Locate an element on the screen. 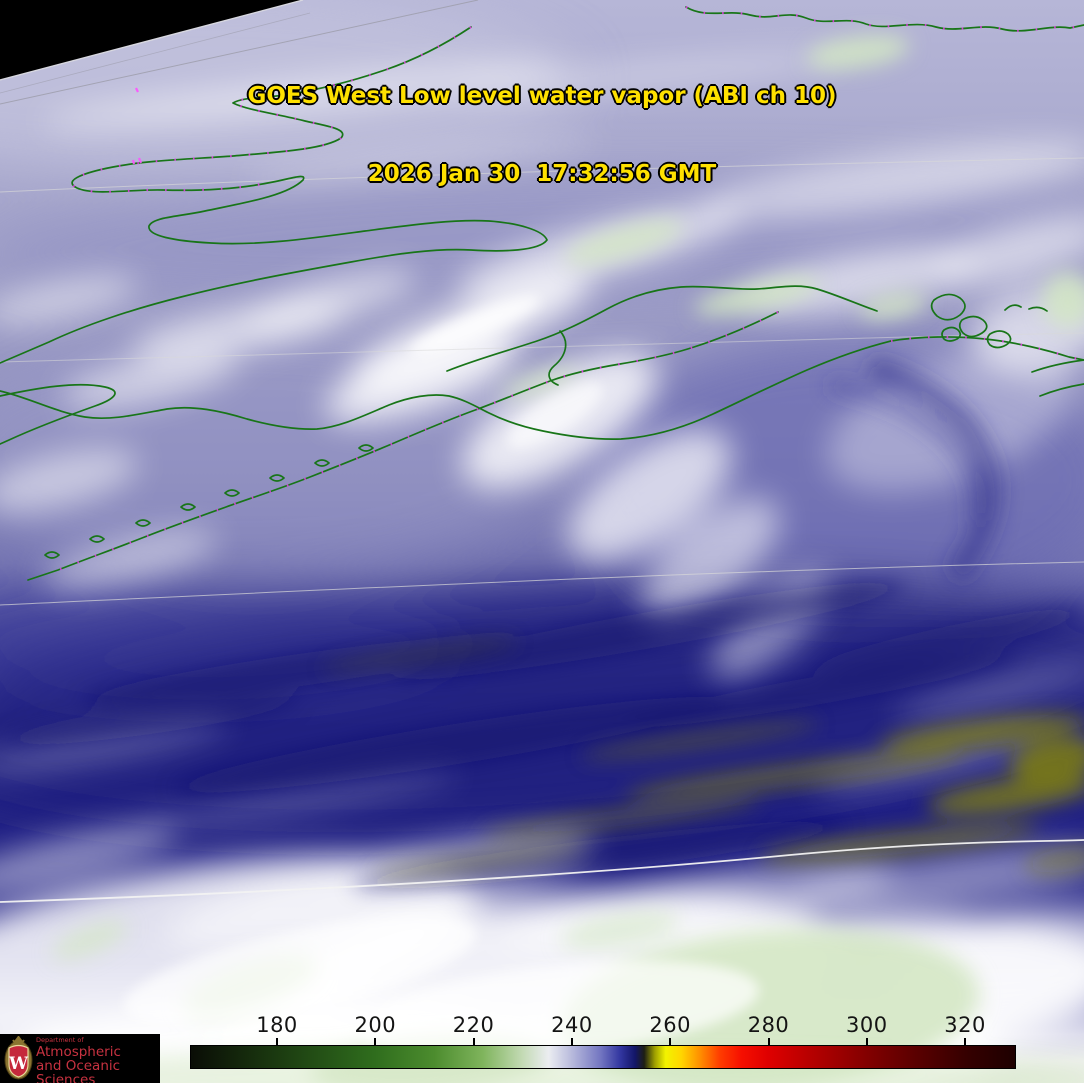 The width and height of the screenshot is (1084, 1083). colorbar-tick-label: 220 is located at coordinates (473, 1025).